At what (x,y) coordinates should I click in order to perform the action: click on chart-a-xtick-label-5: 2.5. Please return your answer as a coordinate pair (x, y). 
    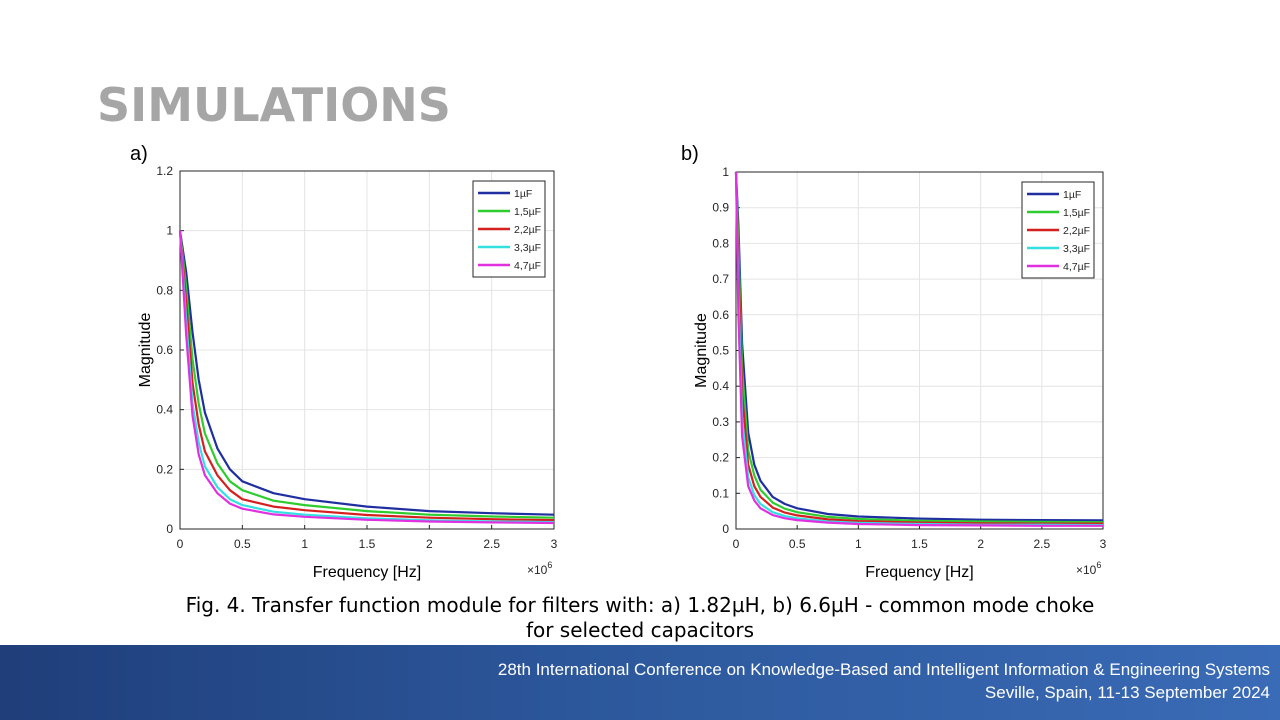
    Looking at the image, I should click on (491, 544).